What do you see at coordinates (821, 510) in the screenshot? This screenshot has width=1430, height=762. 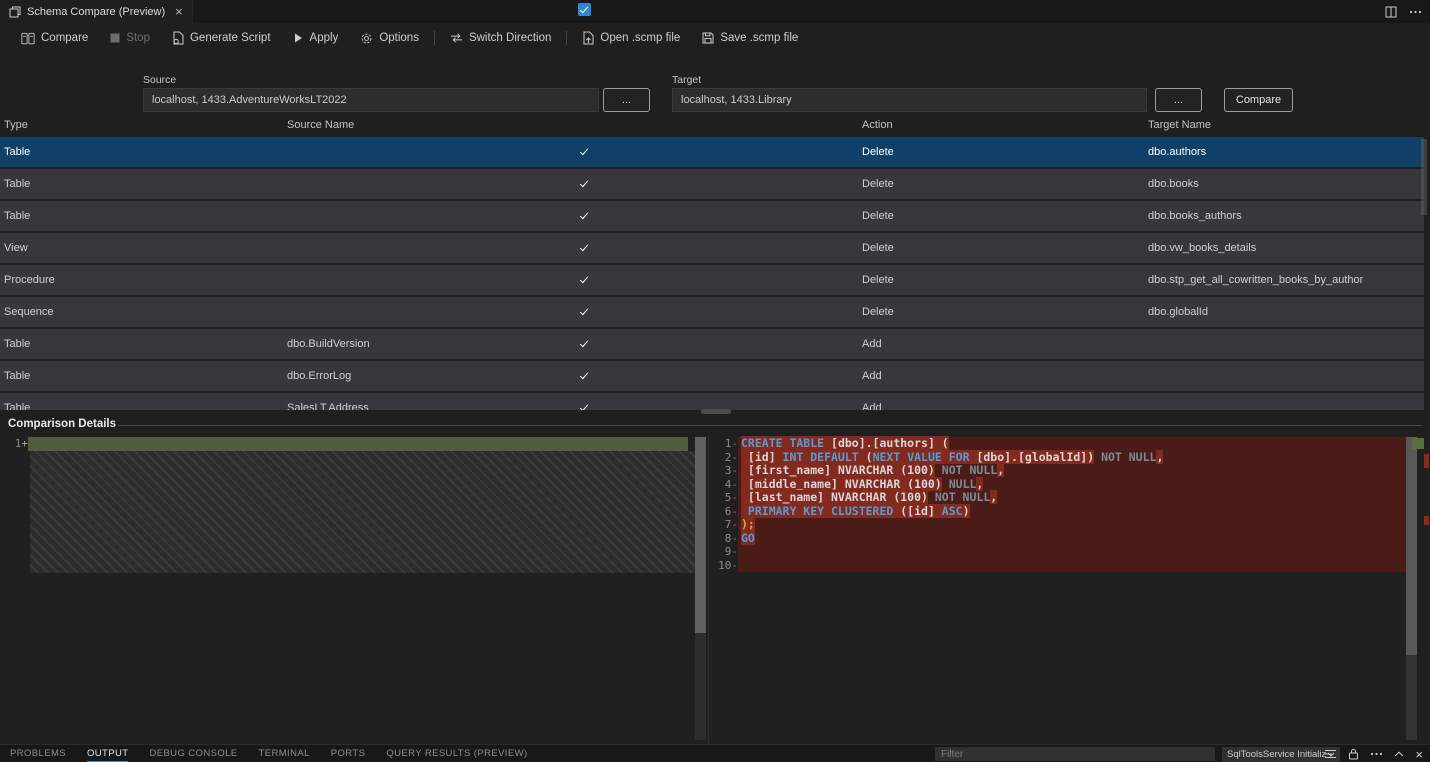 I see `code-token: PRIMARY KEY CLUSTERED` at bounding box center [821, 510].